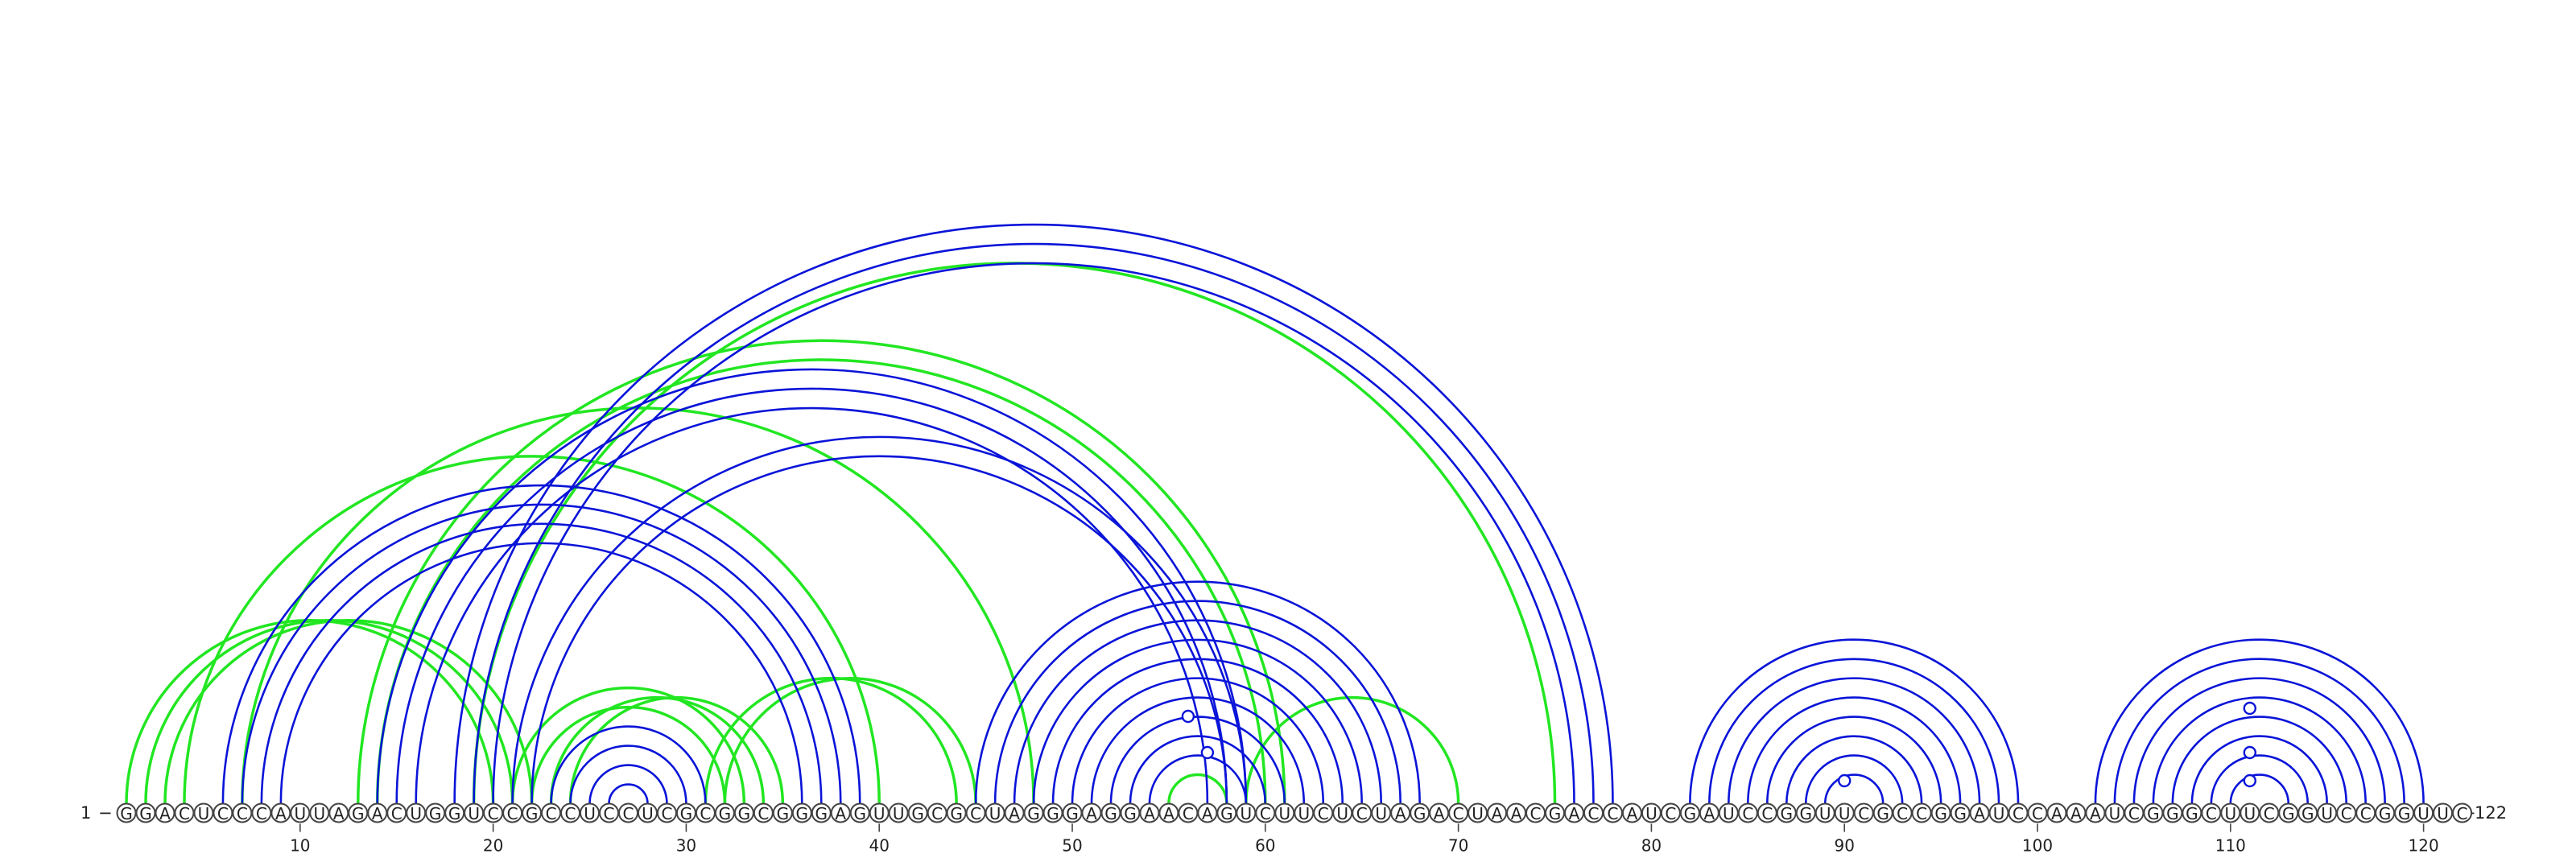  I want to click on nucleotide-13: G, so click(358, 813).